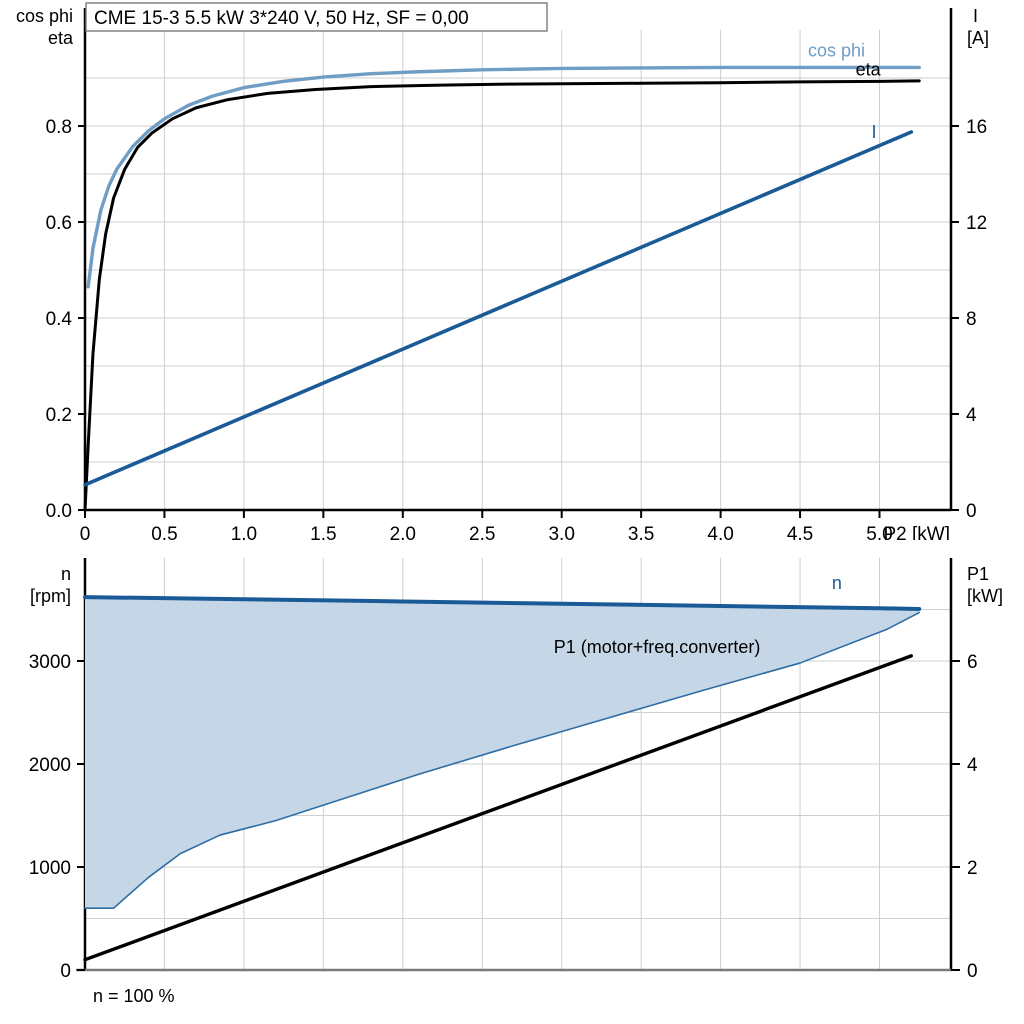 This screenshot has height=1024, width=1024. What do you see at coordinates (641, 532) in the screenshot?
I see `tick-label-bottom: 3.5` at bounding box center [641, 532].